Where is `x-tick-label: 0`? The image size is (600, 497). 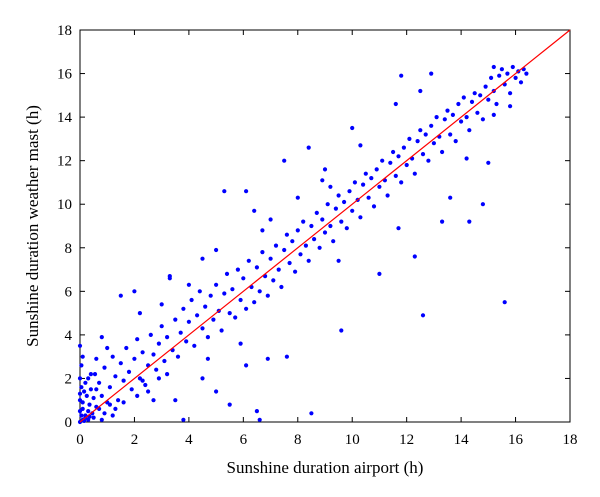
x-tick-label: 0 is located at coordinates (80, 440).